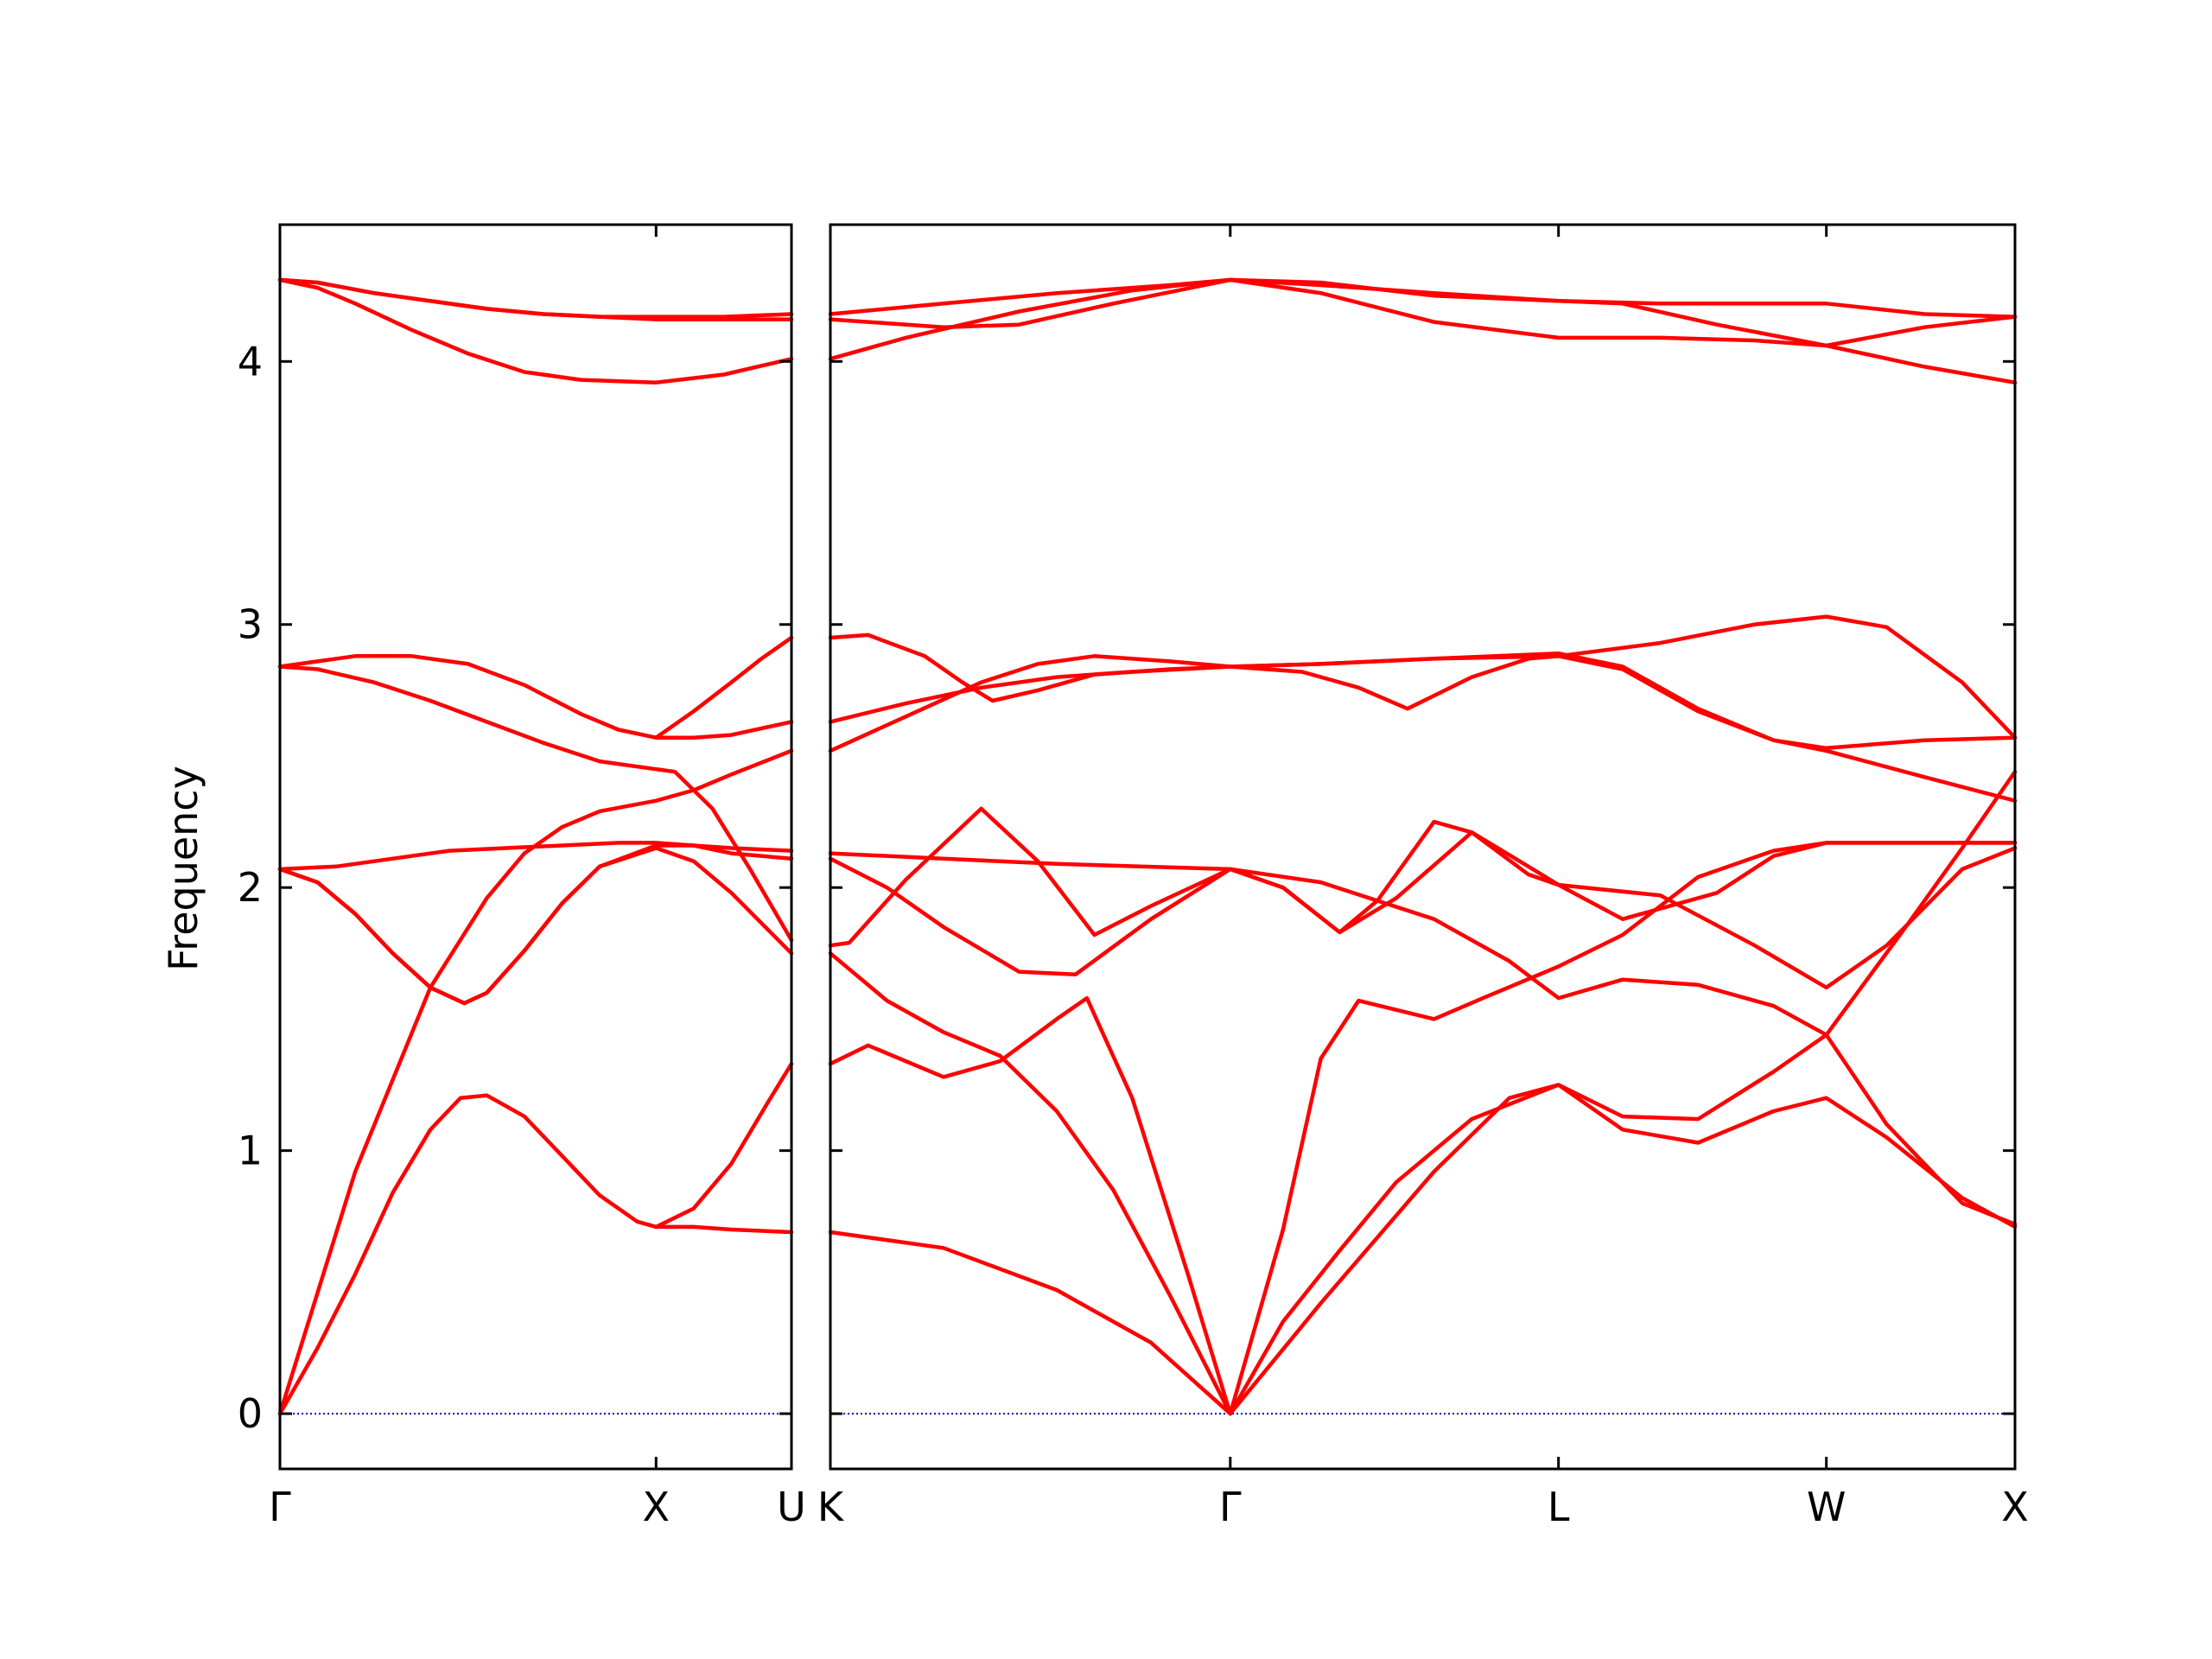 The image size is (2212, 1659). Describe the element at coordinates (250, 361) in the screenshot. I see `y-tick-label: 4` at that location.